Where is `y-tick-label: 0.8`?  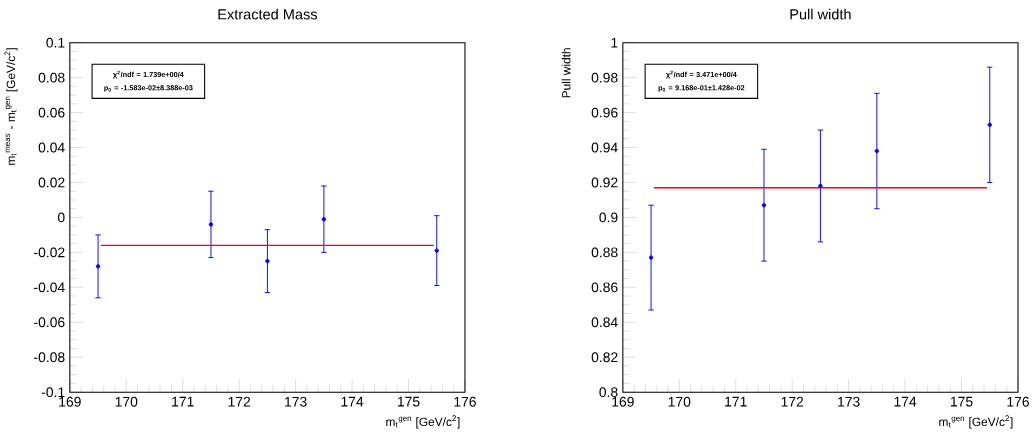
y-tick-label: 0.8 is located at coordinates (608, 392).